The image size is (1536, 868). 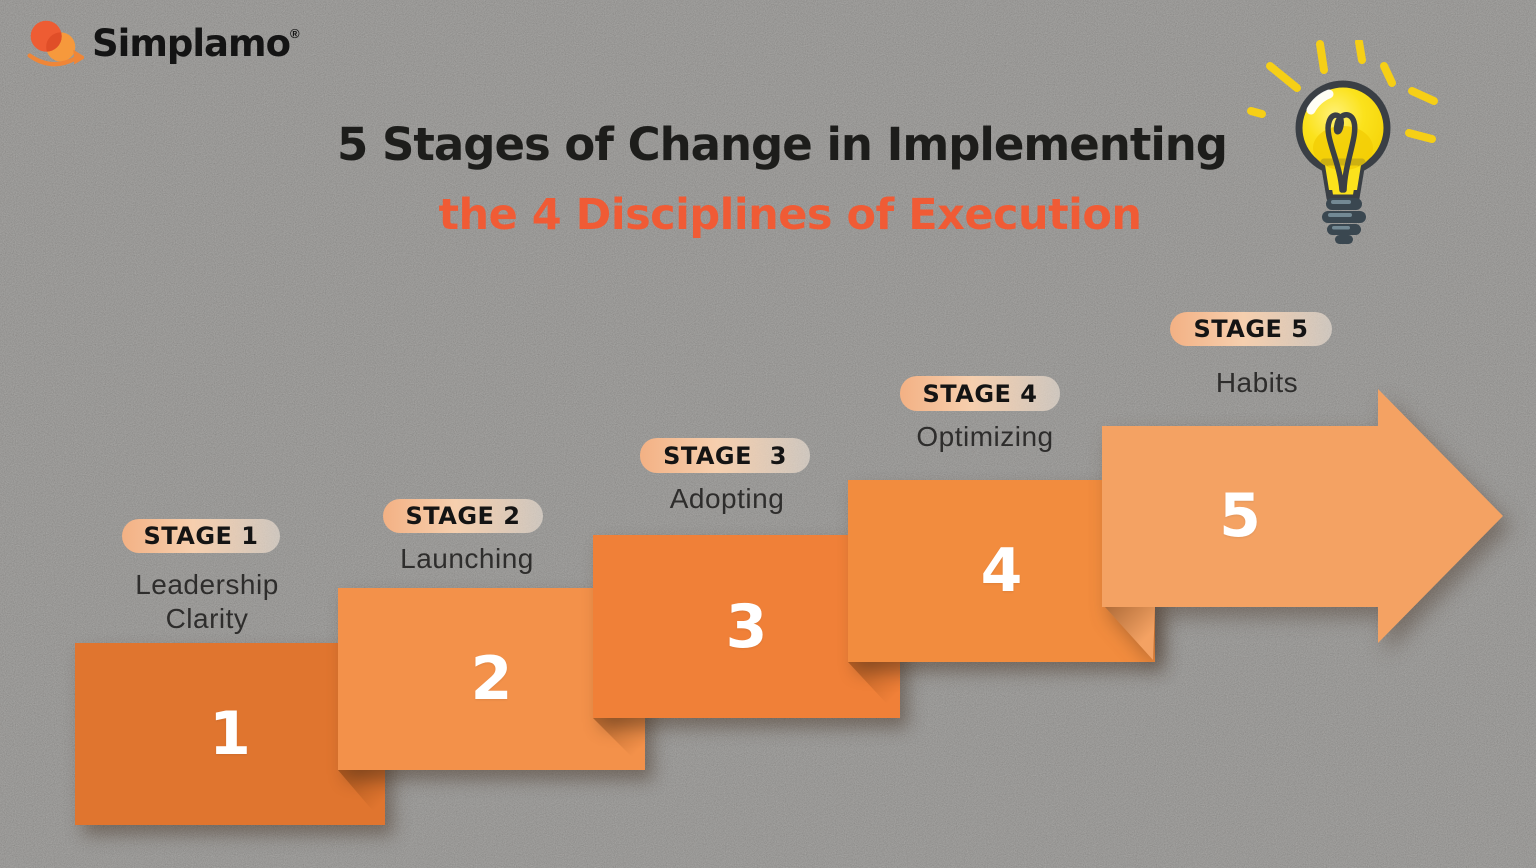 What do you see at coordinates (295, 33) in the screenshot?
I see `registered-mark: ®` at bounding box center [295, 33].